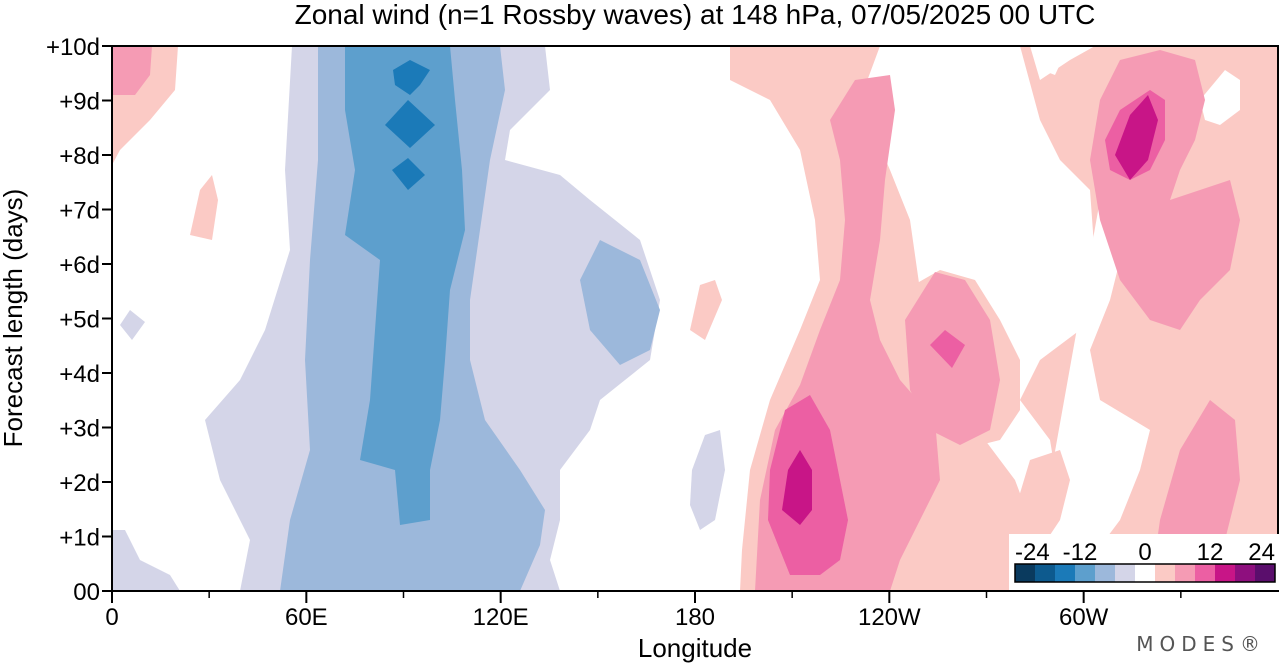  I want to click on contour-neg-16a, so click(411, 77).